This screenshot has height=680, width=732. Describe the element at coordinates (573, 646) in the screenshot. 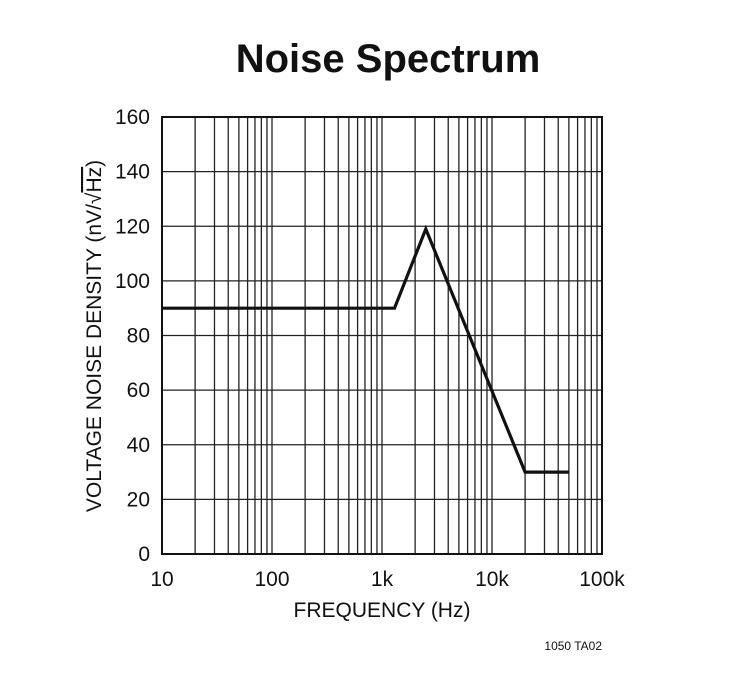

I see `figure-code: 1050 TA02` at that location.